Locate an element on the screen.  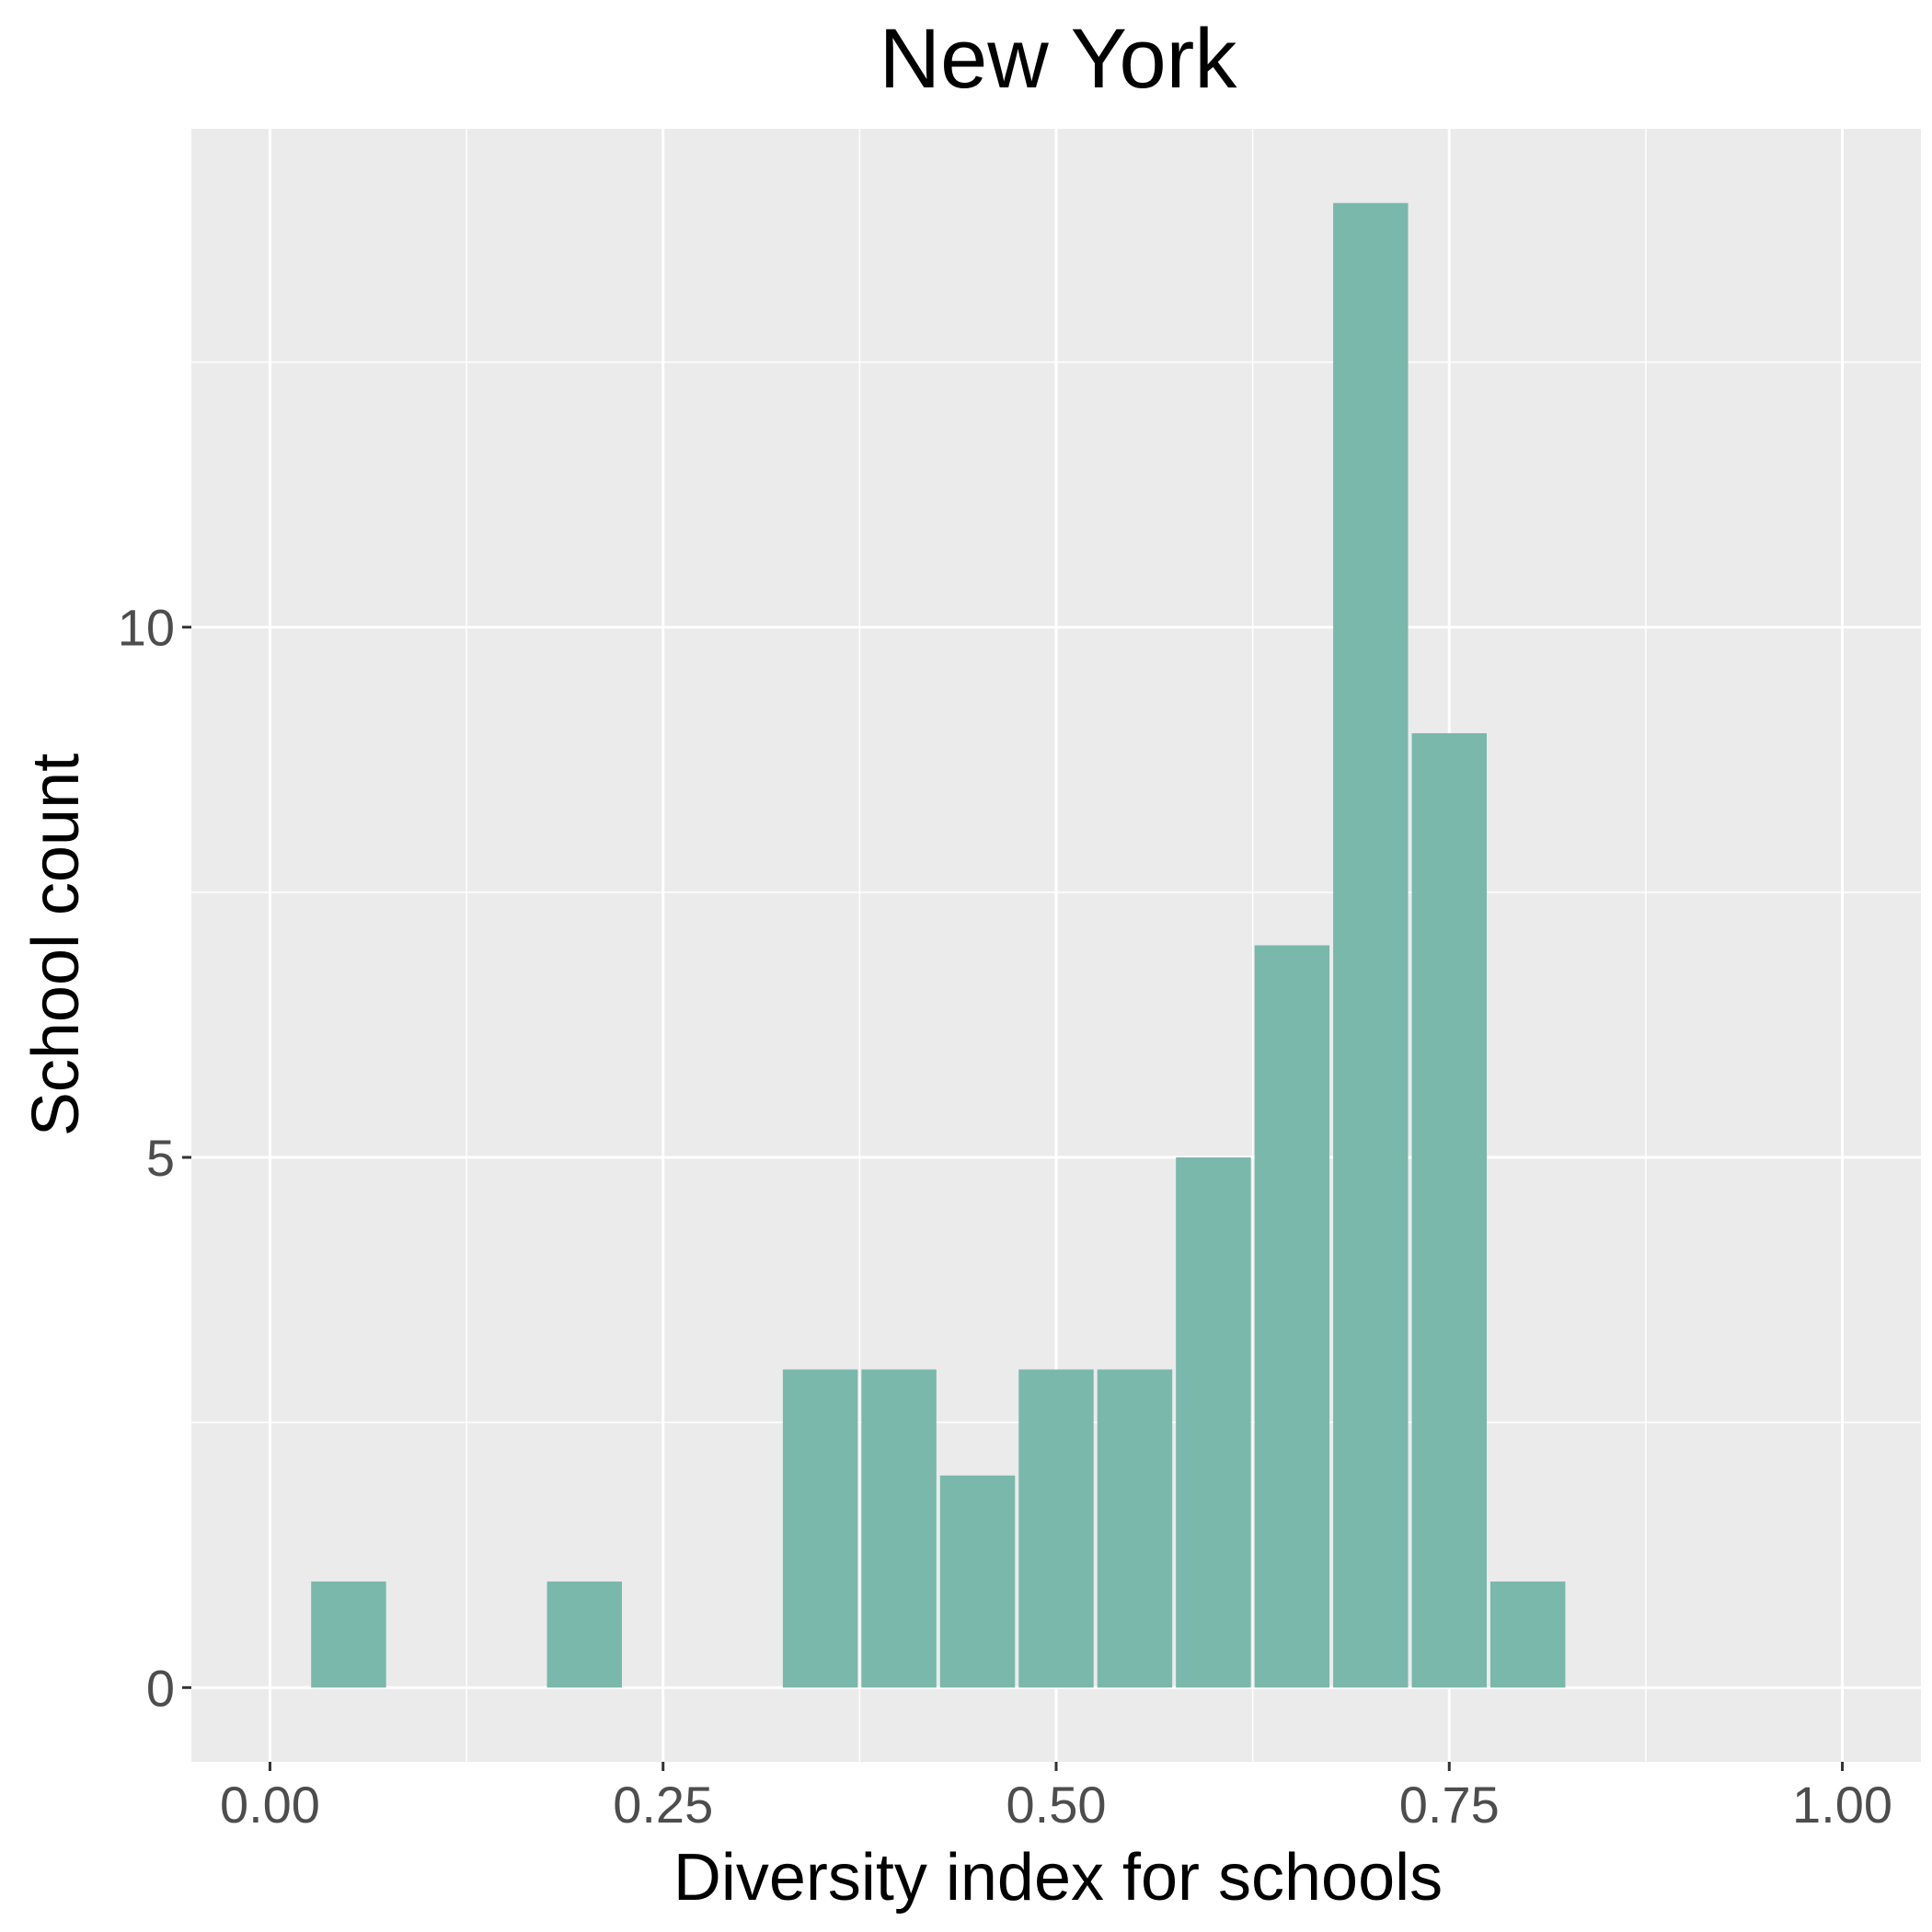
chart-title: New York is located at coordinates (1059, 59).